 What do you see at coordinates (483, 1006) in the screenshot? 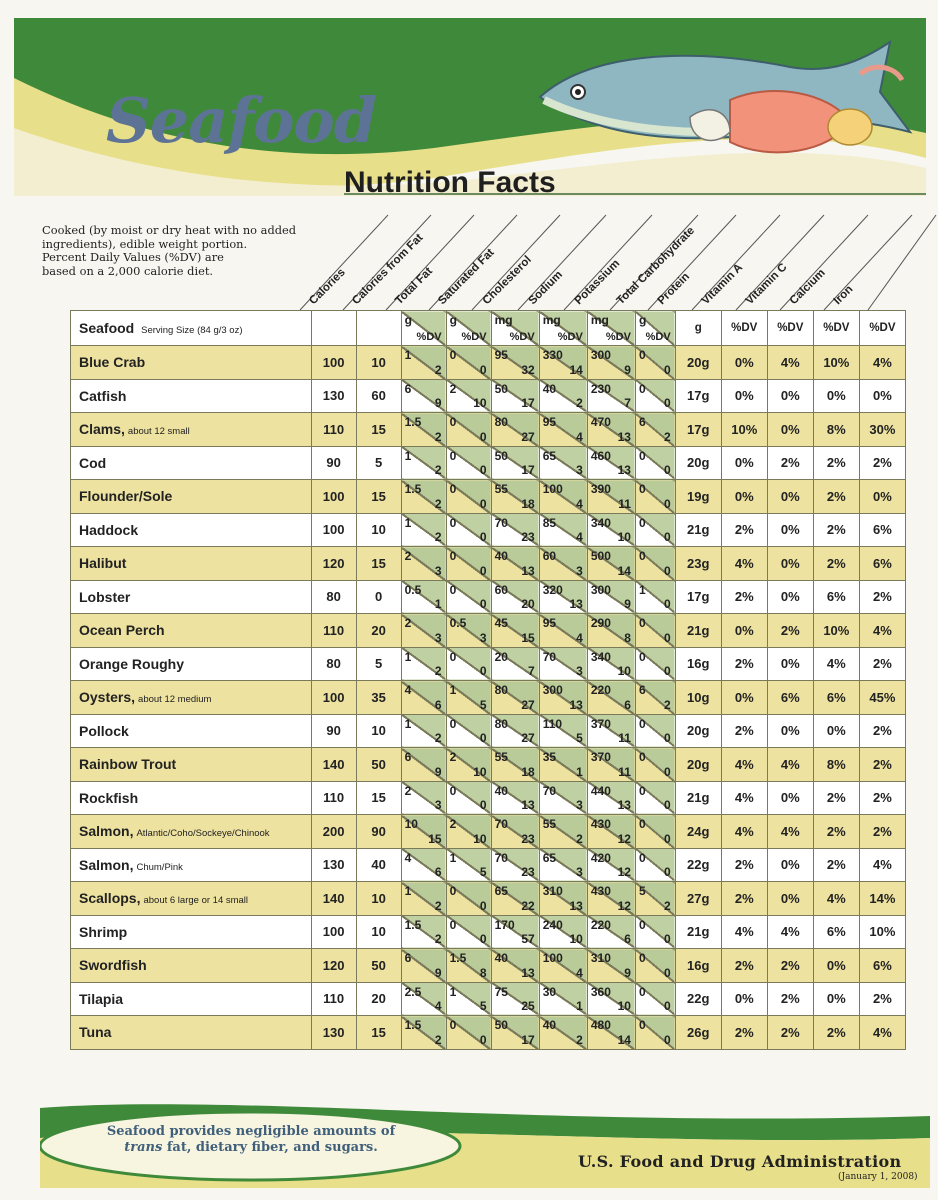
I see `saturated-fat-cell-dv: 5` at bounding box center [483, 1006].